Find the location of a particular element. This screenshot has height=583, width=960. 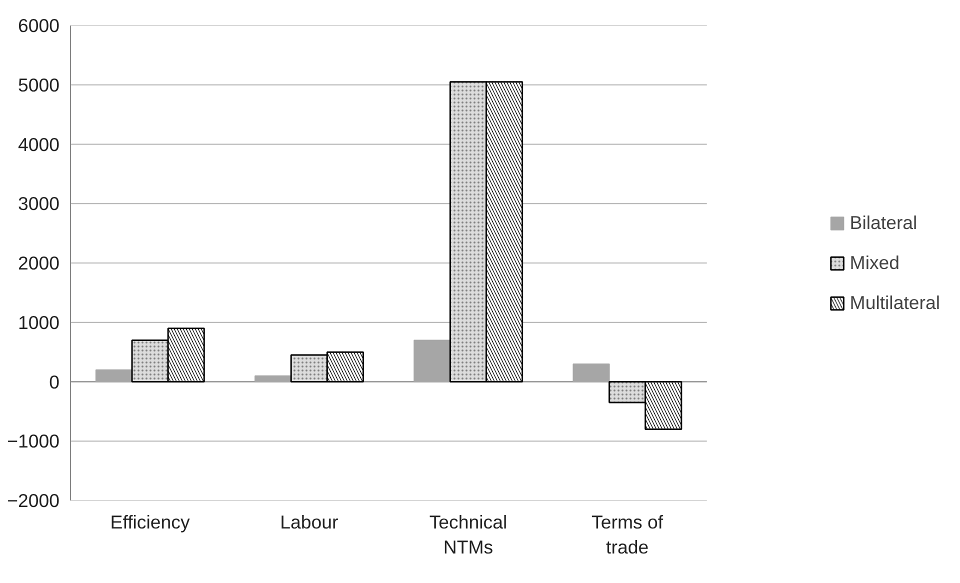

x-tick-label: Labour is located at coordinates (309, 522).